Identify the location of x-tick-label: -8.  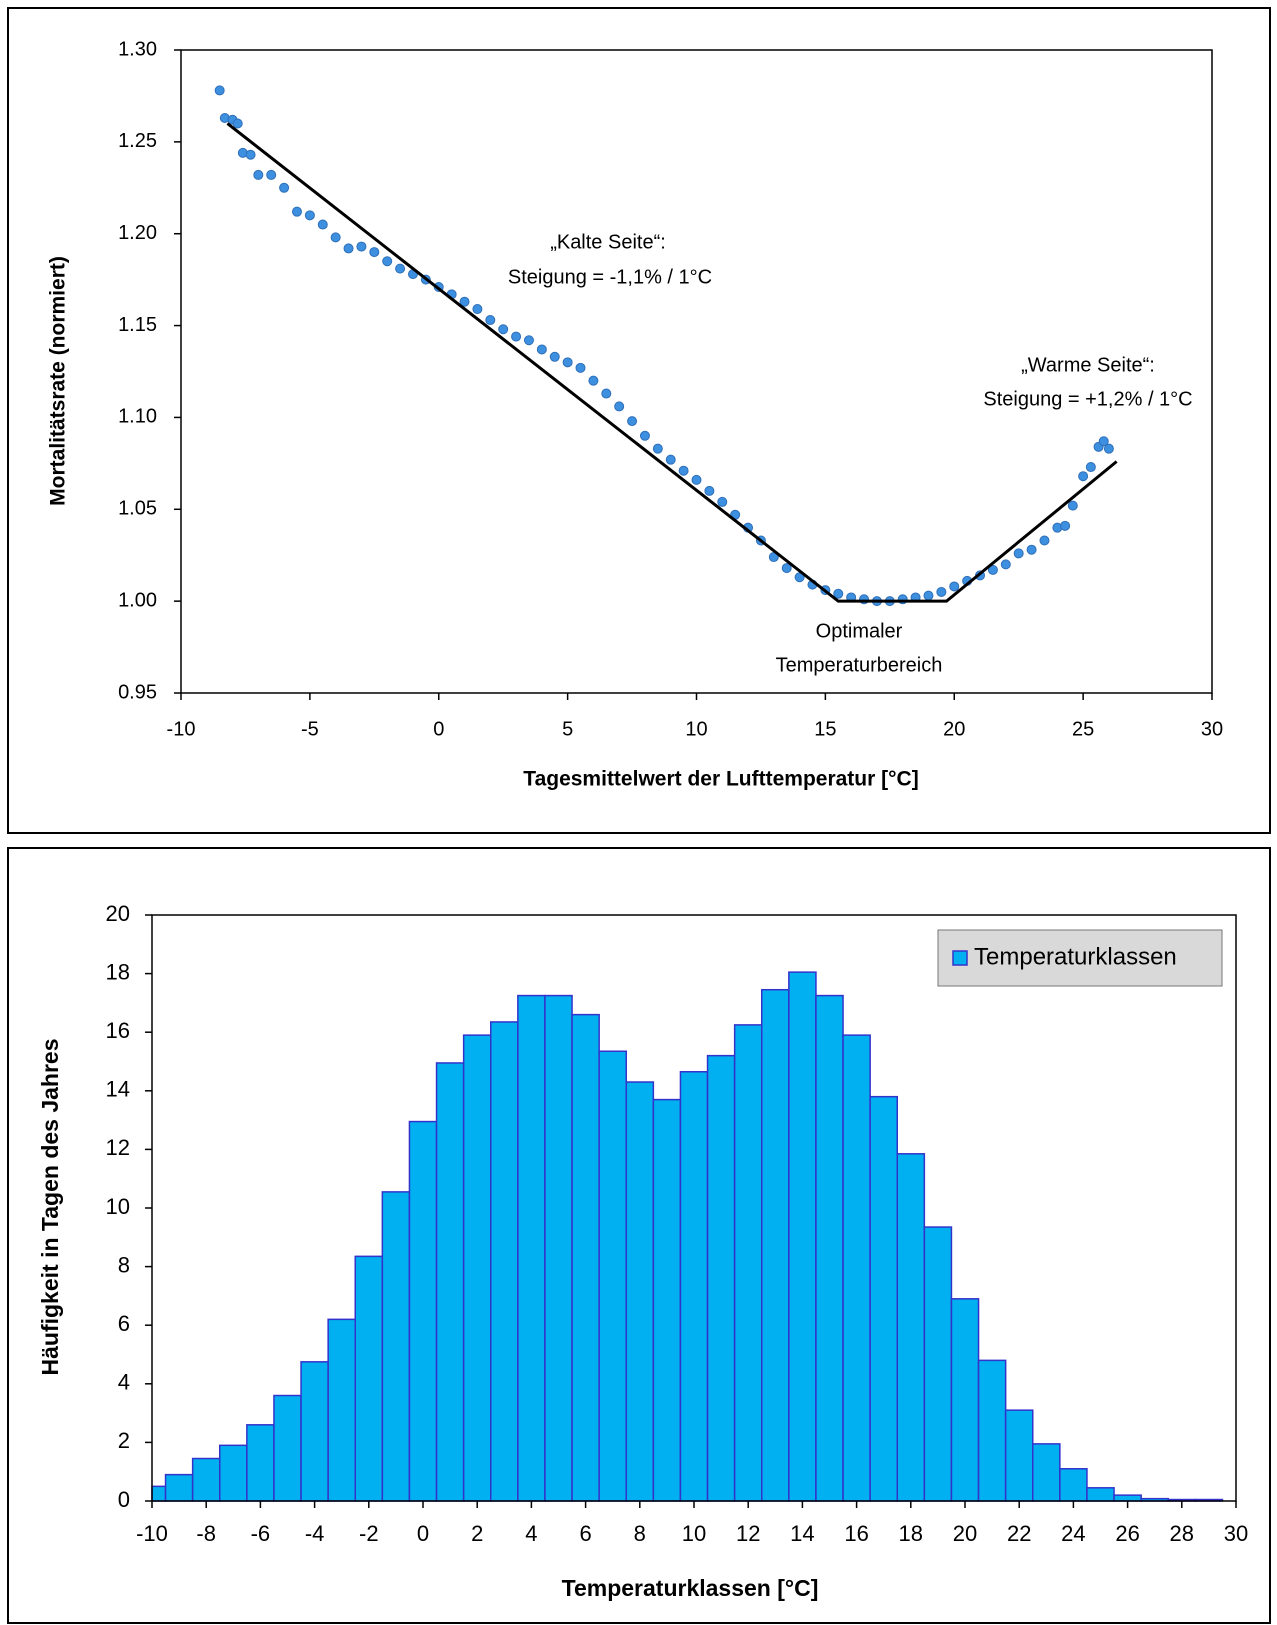
(206, 1533).